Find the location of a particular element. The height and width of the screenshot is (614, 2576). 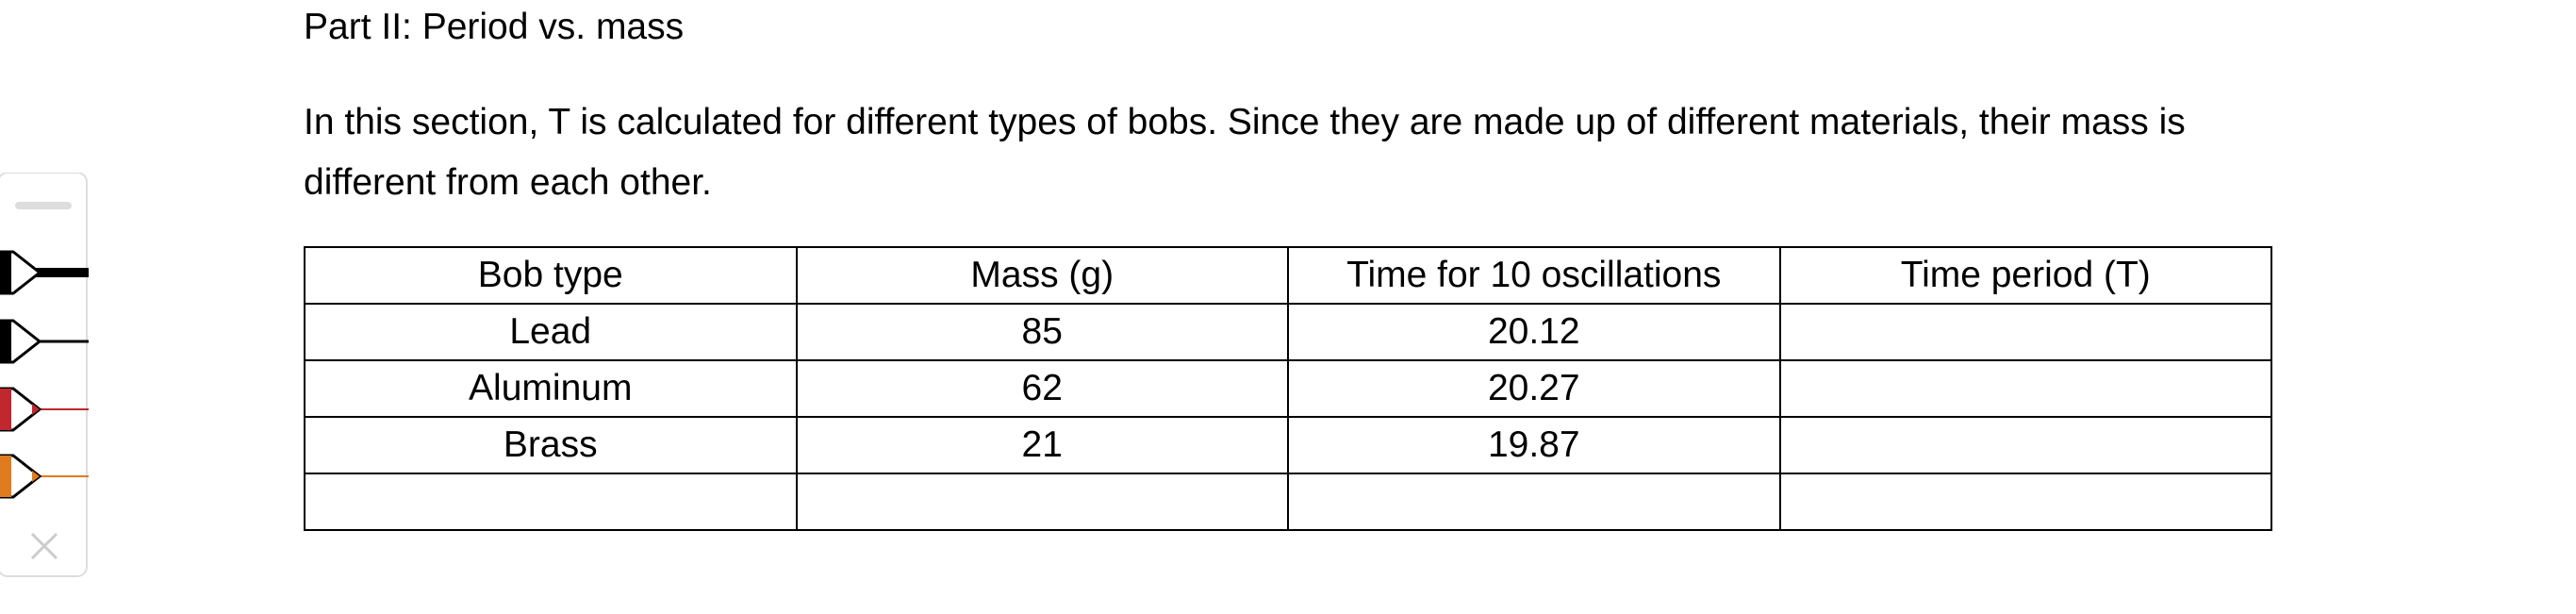

pen-black-thick is located at coordinates (44, 272).